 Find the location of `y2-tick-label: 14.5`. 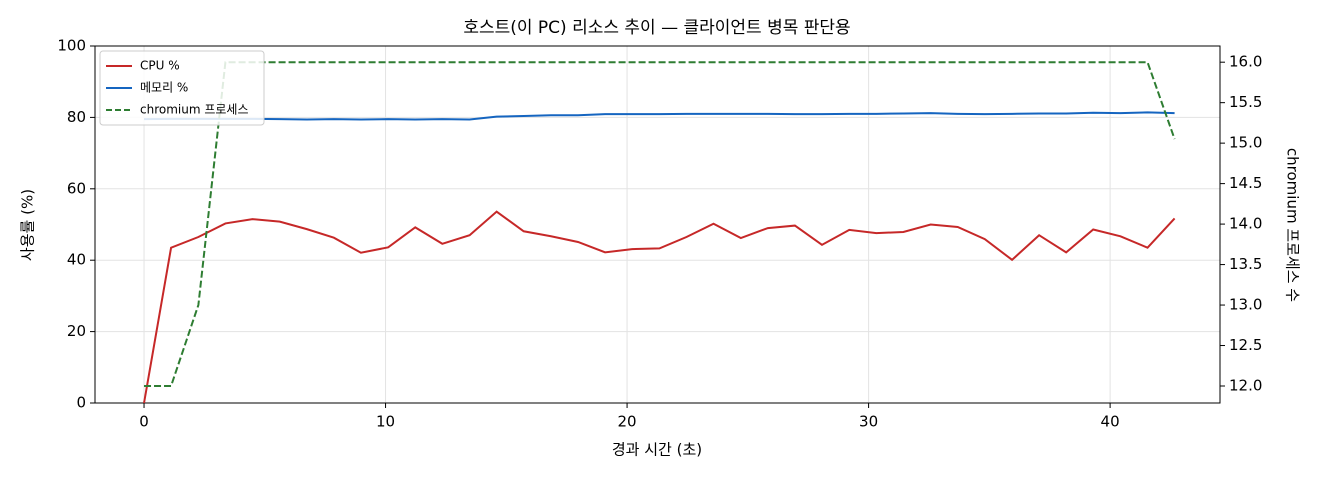

y2-tick-label: 14.5 is located at coordinates (1245, 183).